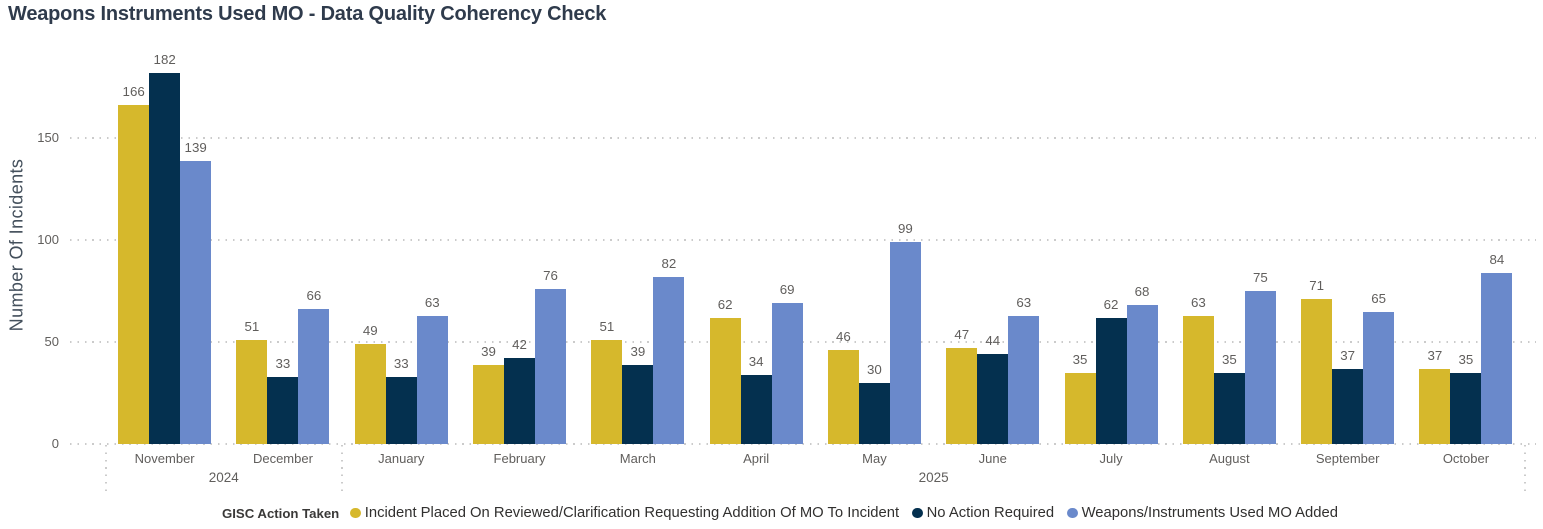 The height and width of the screenshot is (529, 1543). I want to click on value-label: 47, so click(962, 335).